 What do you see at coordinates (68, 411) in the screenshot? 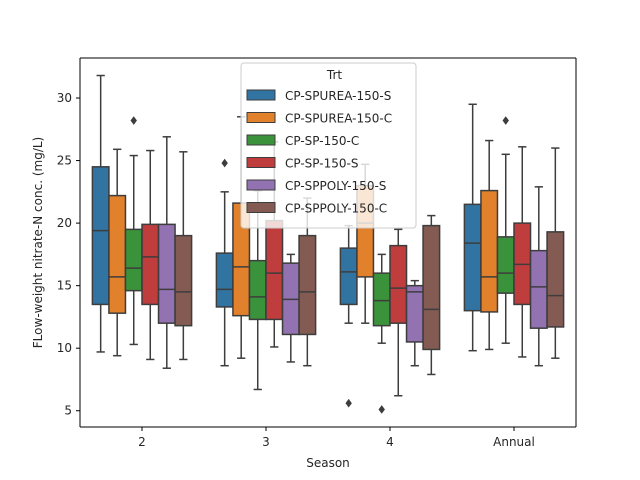
I see `y-tick-label: 5` at bounding box center [68, 411].